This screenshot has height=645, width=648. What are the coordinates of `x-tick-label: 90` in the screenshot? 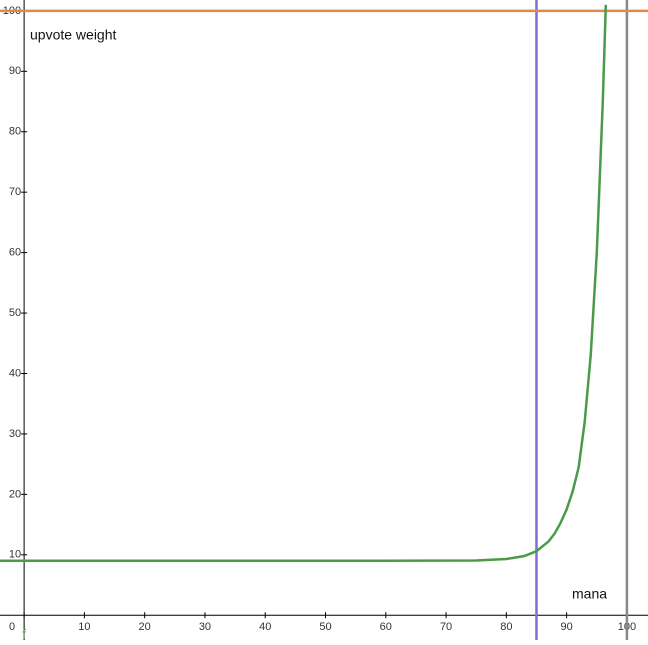 It's located at (566, 627).